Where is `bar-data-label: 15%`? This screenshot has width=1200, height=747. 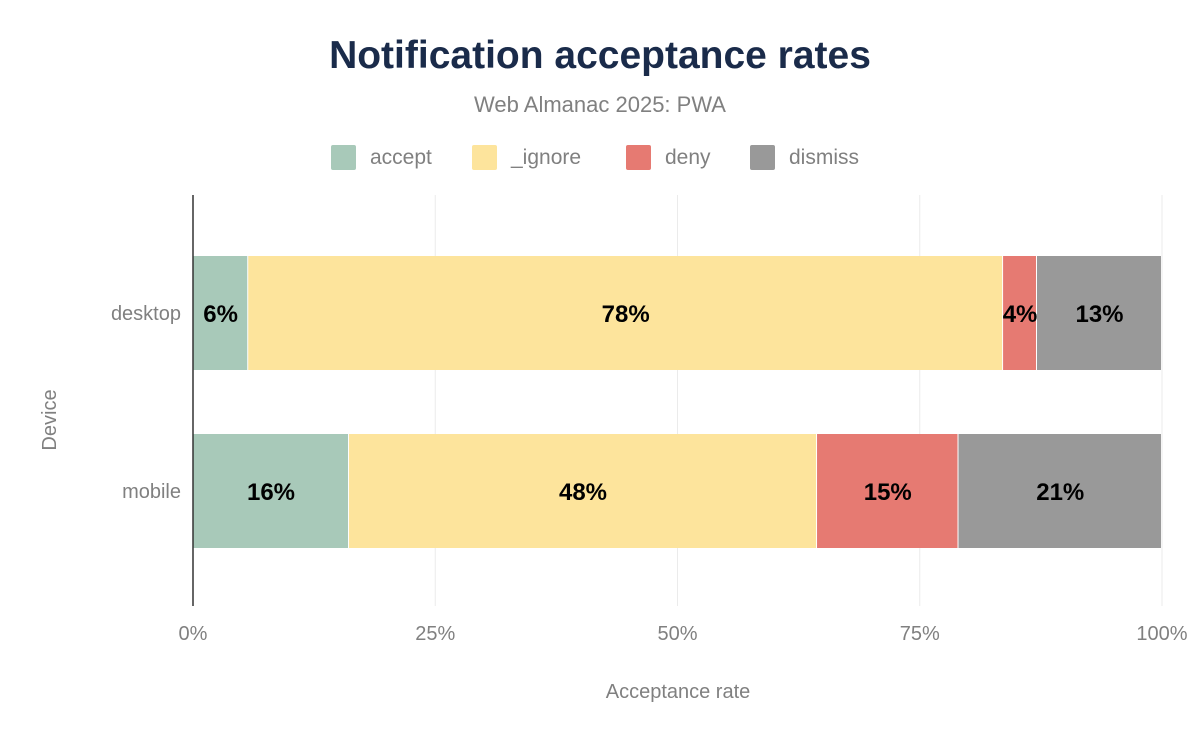
bar-data-label: 15% is located at coordinates (888, 492).